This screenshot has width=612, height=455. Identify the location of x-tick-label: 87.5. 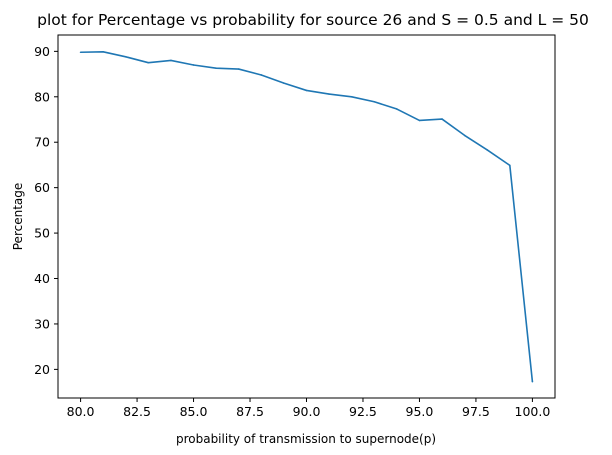
(250, 411).